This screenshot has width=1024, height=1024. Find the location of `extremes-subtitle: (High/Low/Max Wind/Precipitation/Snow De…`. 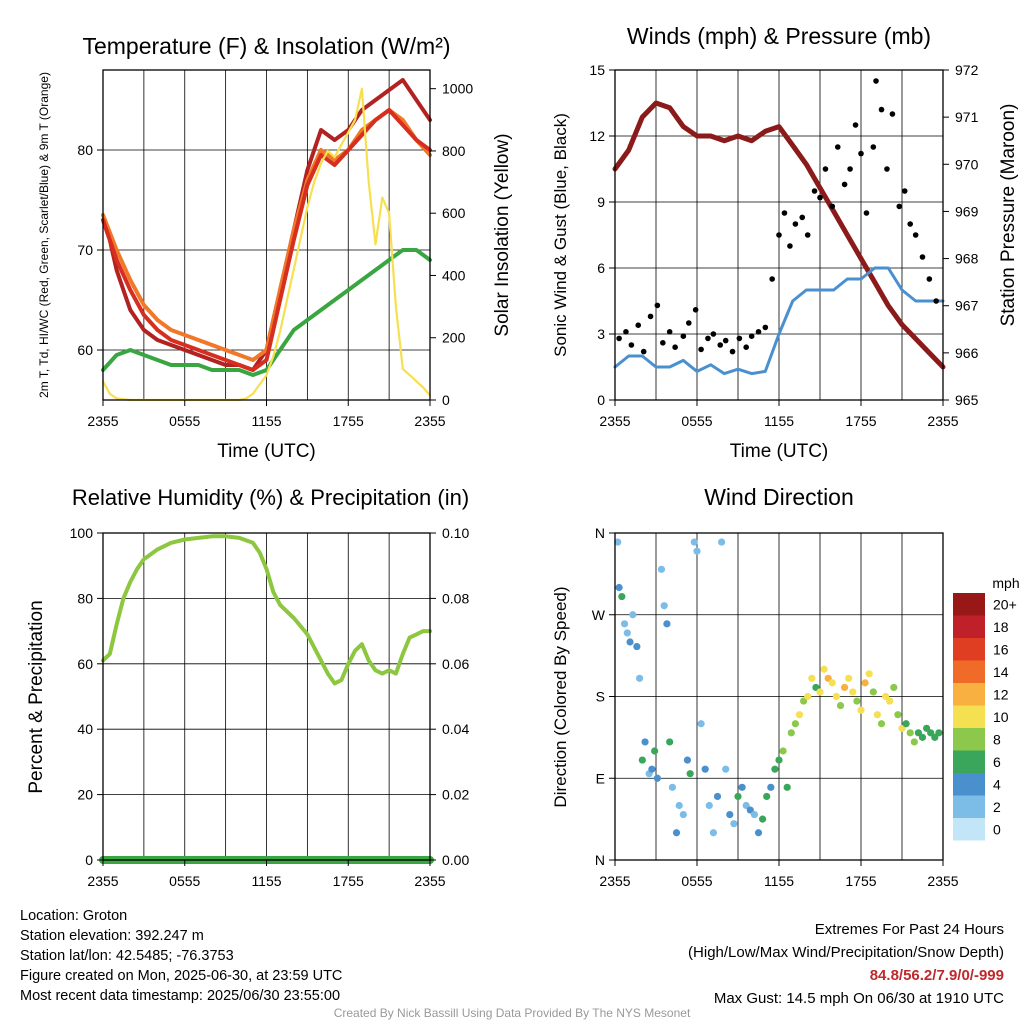

extremes-subtitle: (High/Low/Max Wind/Precipitation/Snow De… is located at coordinates (846, 952).